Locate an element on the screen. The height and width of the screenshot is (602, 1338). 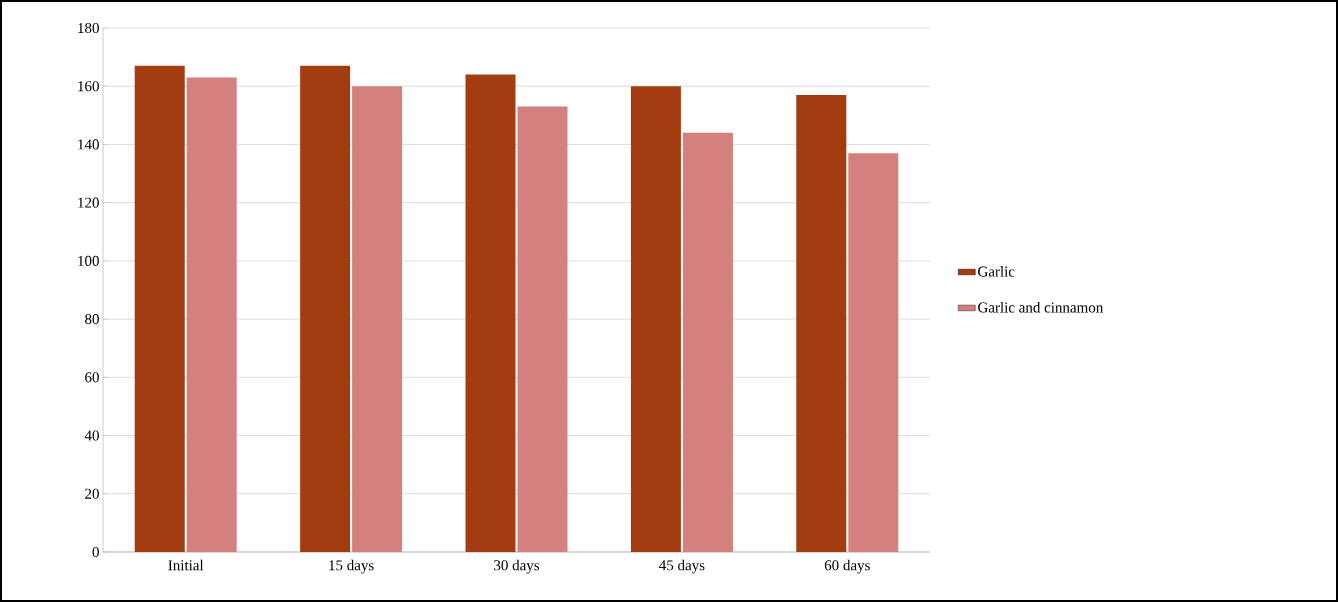
x-tick-label: 45 days is located at coordinates (682, 566).